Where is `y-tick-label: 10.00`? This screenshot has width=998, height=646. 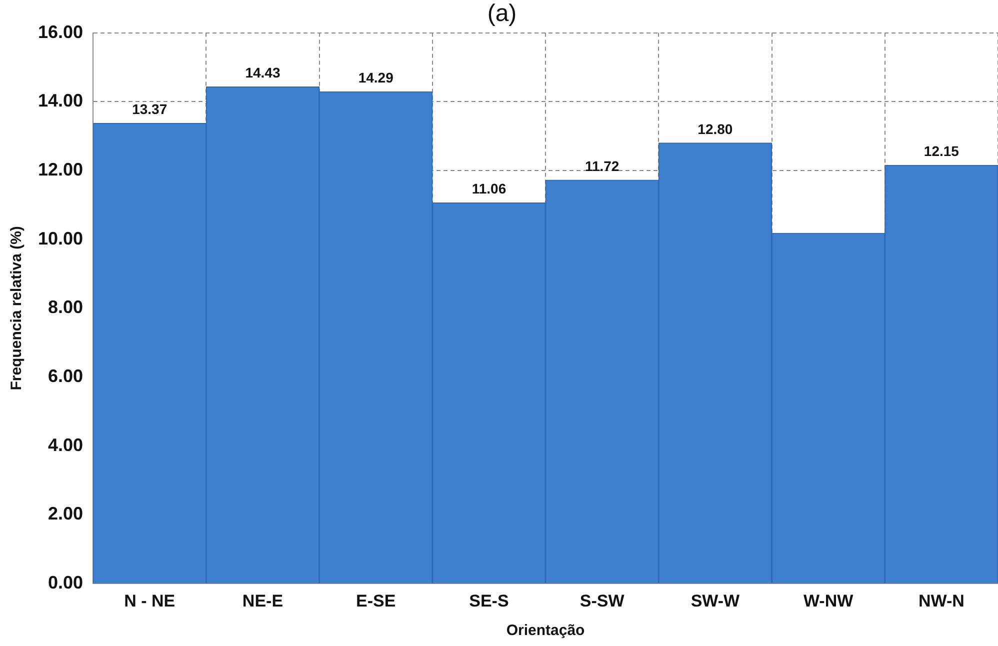
y-tick-label: 10.00 is located at coordinates (61, 238).